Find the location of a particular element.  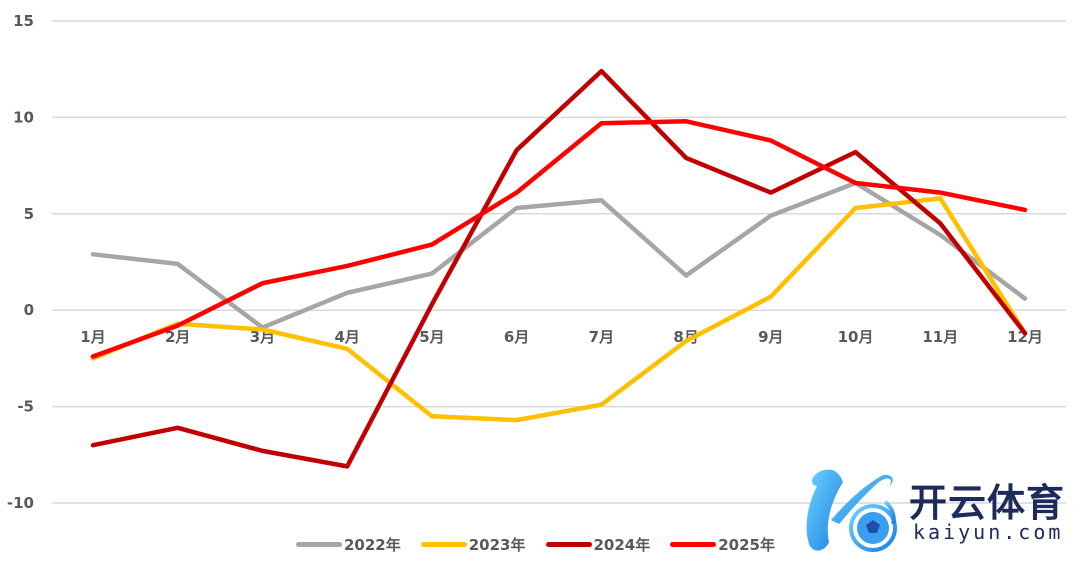

x-axis-labels: 1月 2月 3月 4月 5月 6月 7月 8月 9月 10月 11月 12月 is located at coordinates (561, 337).